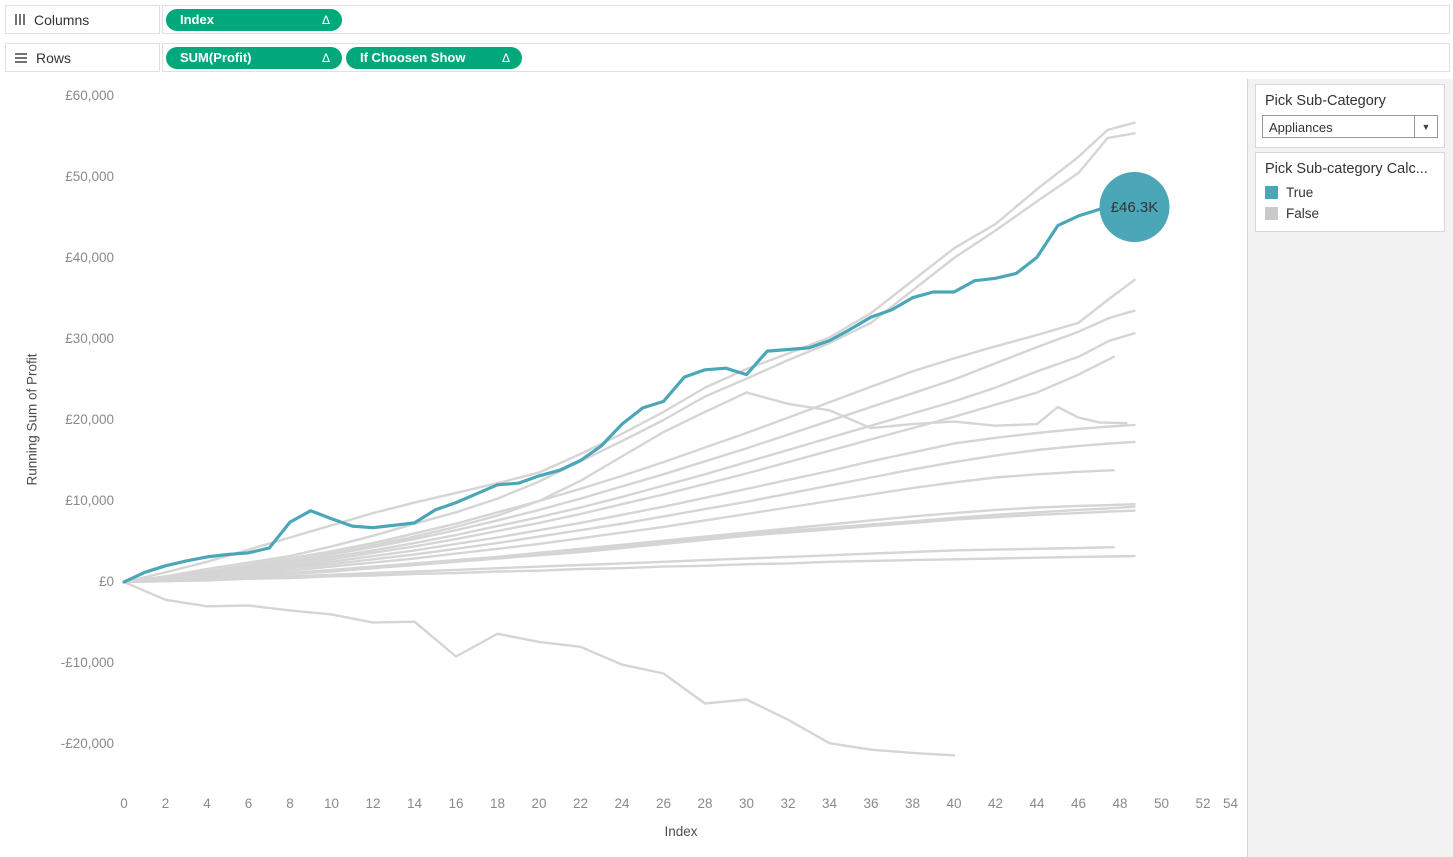 The width and height of the screenshot is (1453, 857). What do you see at coordinates (1037, 803) in the screenshot?
I see `x-tick-label: 44` at bounding box center [1037, 803].